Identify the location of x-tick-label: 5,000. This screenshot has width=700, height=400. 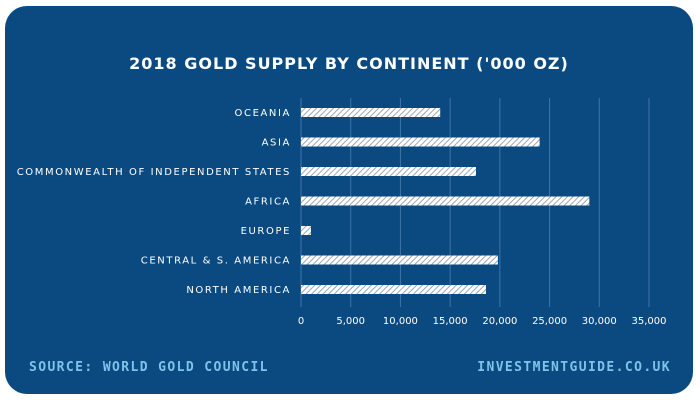
(350, 321).